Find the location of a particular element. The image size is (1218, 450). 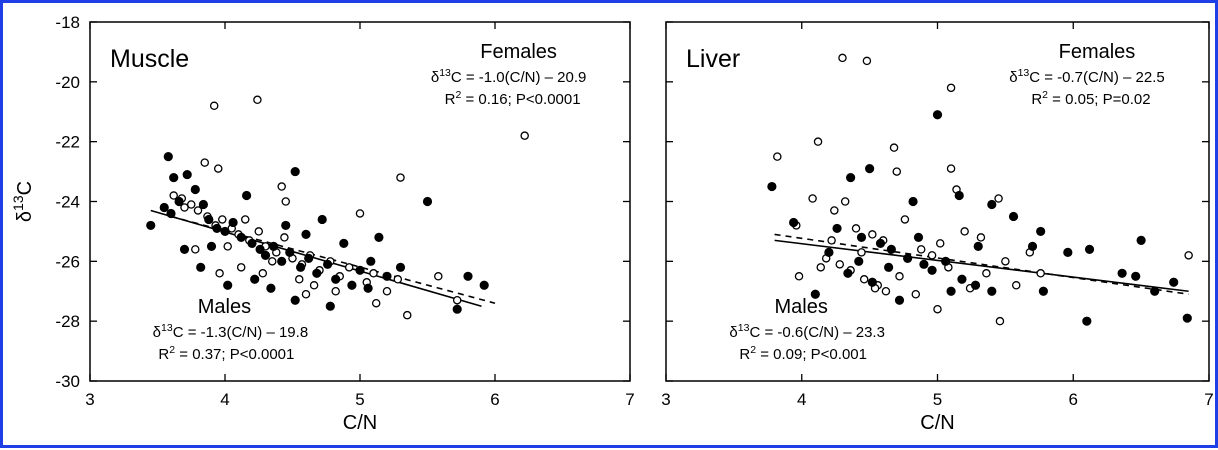

y-tick-label: -28 is located at coordinates (67, 321).